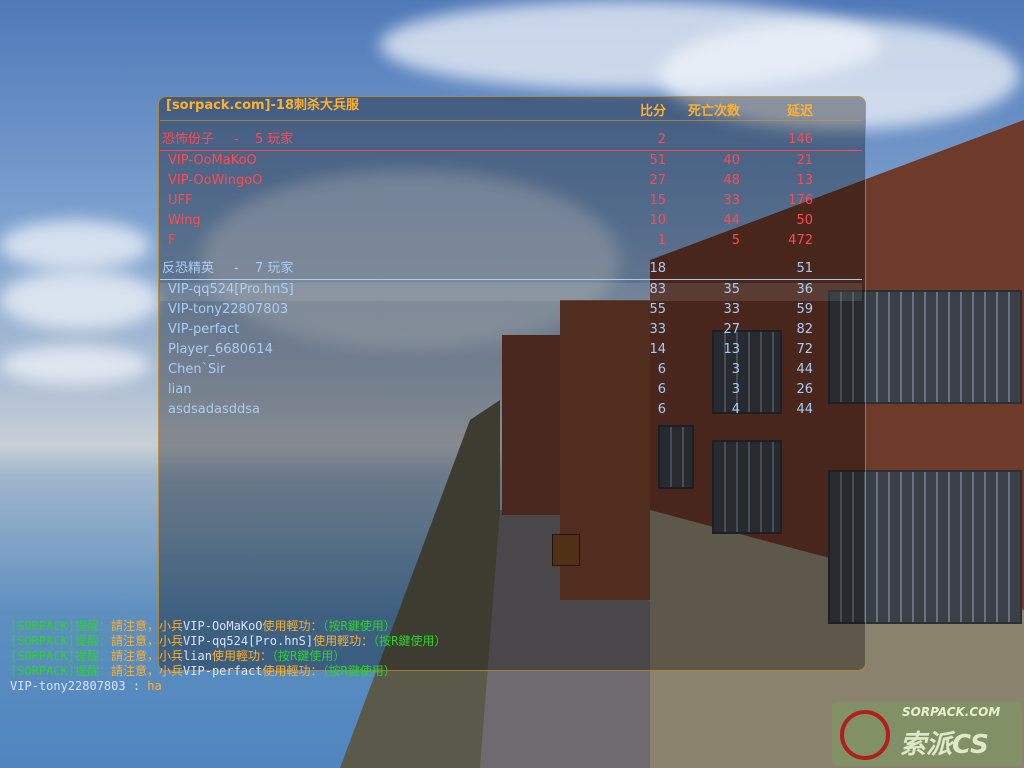  Describe the element at coordinates (188, 139) in the screenshot. I see `team-name: 恐怖份子` at that location.